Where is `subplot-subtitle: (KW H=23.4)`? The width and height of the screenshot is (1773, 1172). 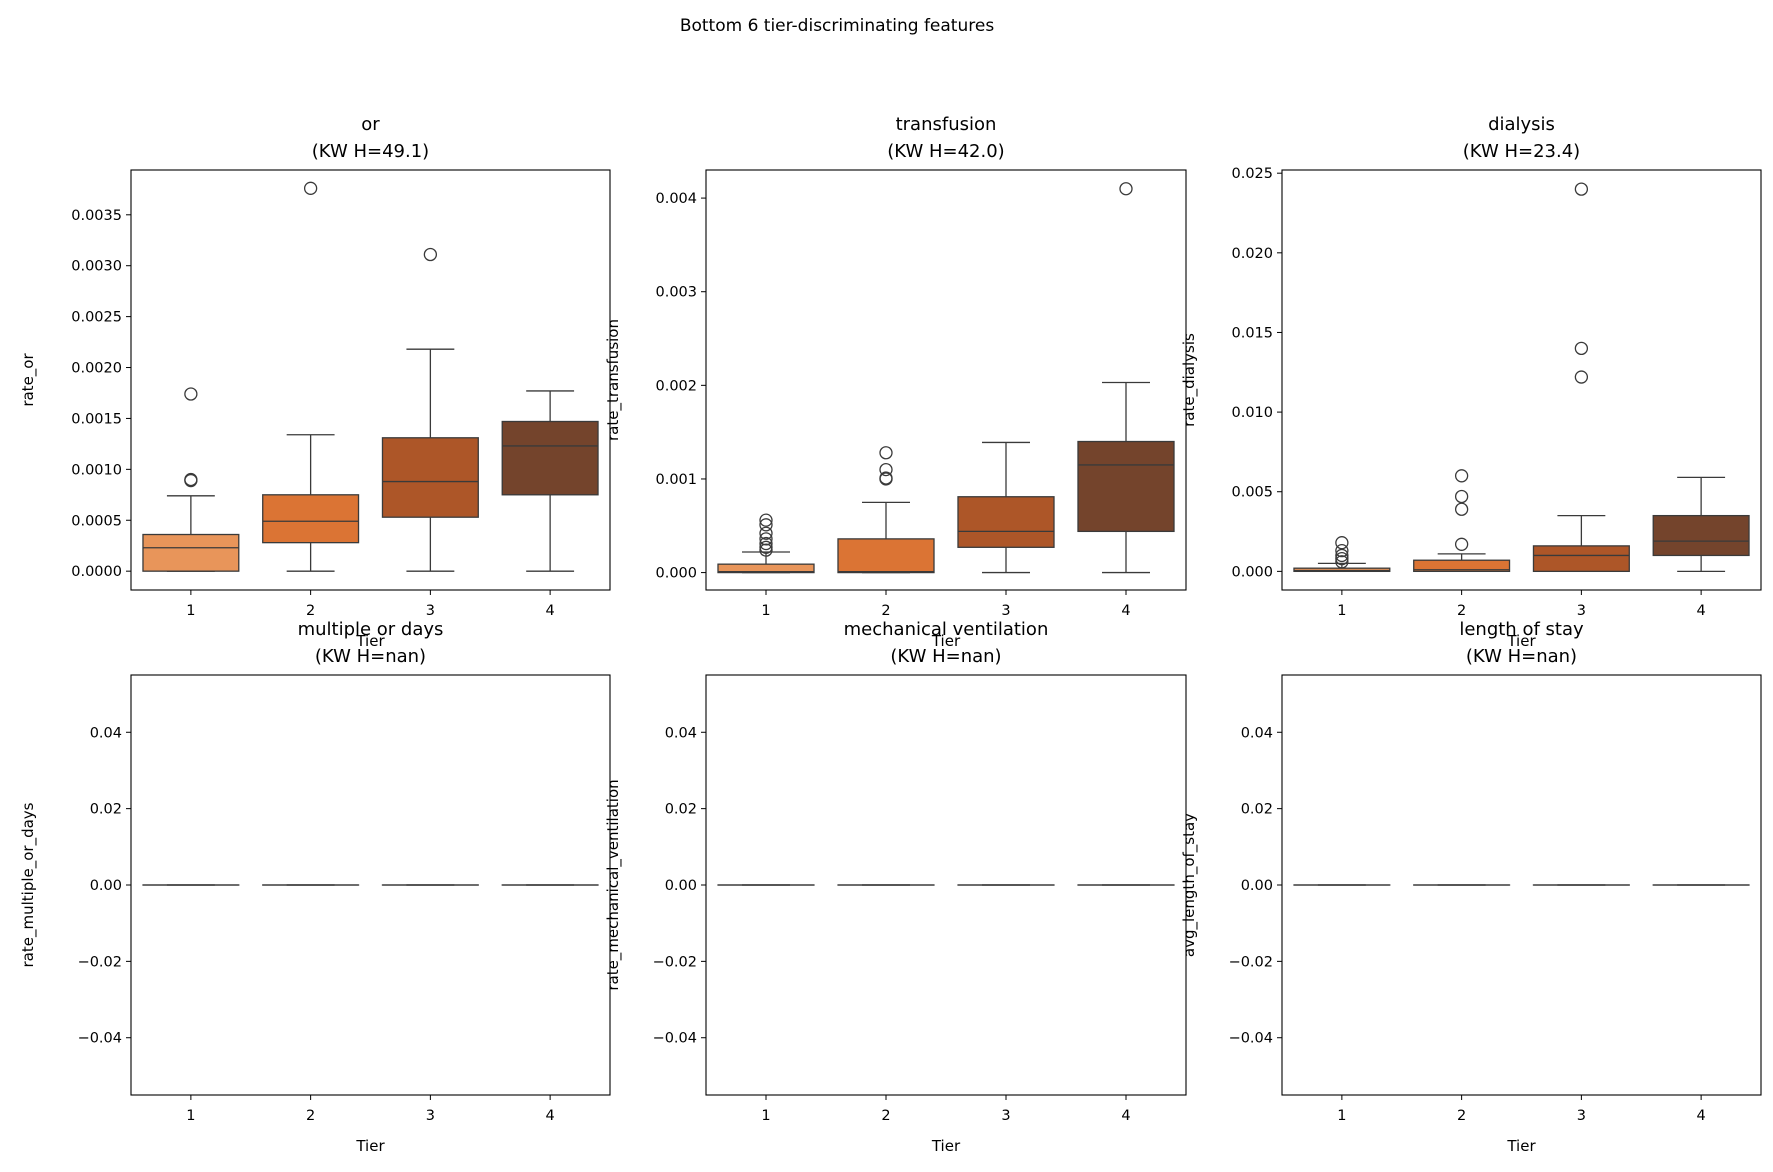
subplot-subtitle: (KW H=23.4) is located at coordinates (1521, 151).